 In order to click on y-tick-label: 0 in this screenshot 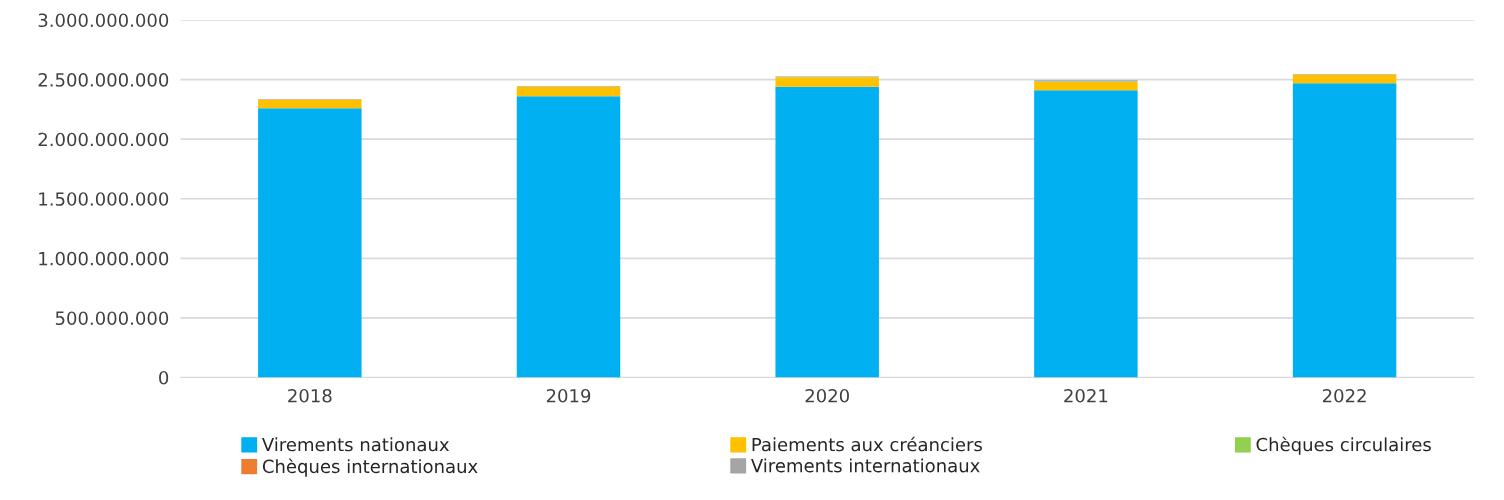, I will do `click(164, 377)`.